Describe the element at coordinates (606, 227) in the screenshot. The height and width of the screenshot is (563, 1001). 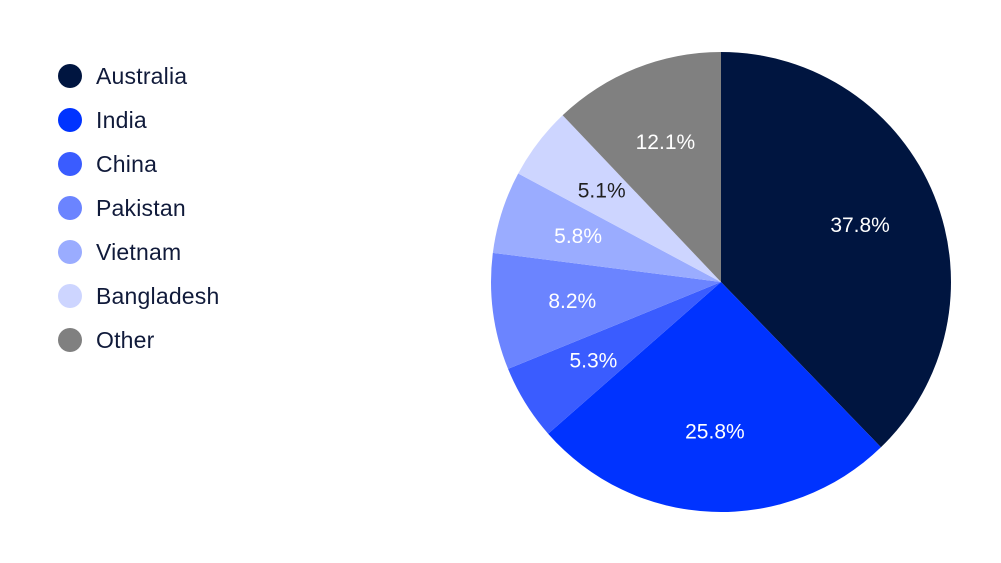
I see `pie-slice-vietnam` at that location.